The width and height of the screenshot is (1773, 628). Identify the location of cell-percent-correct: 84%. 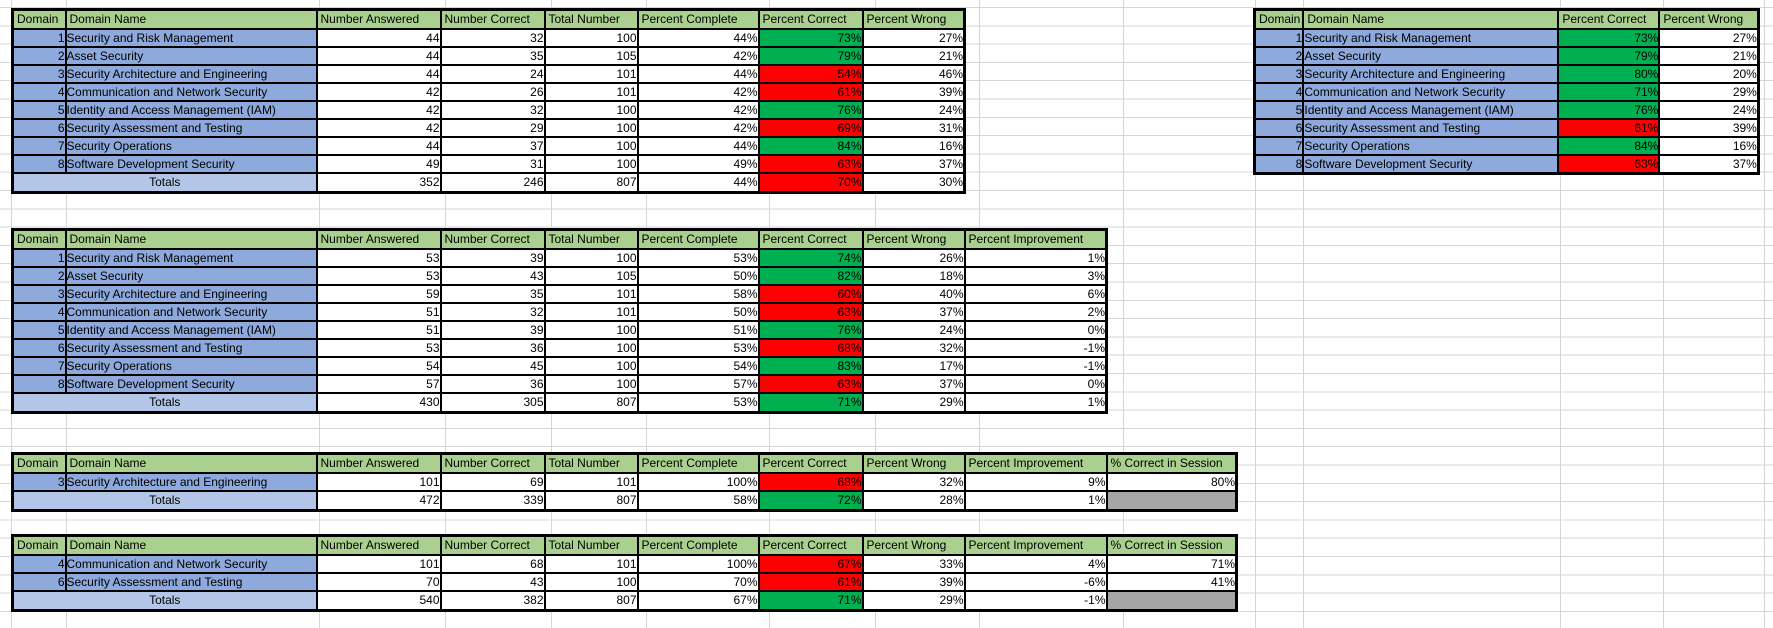
(1609, 146).